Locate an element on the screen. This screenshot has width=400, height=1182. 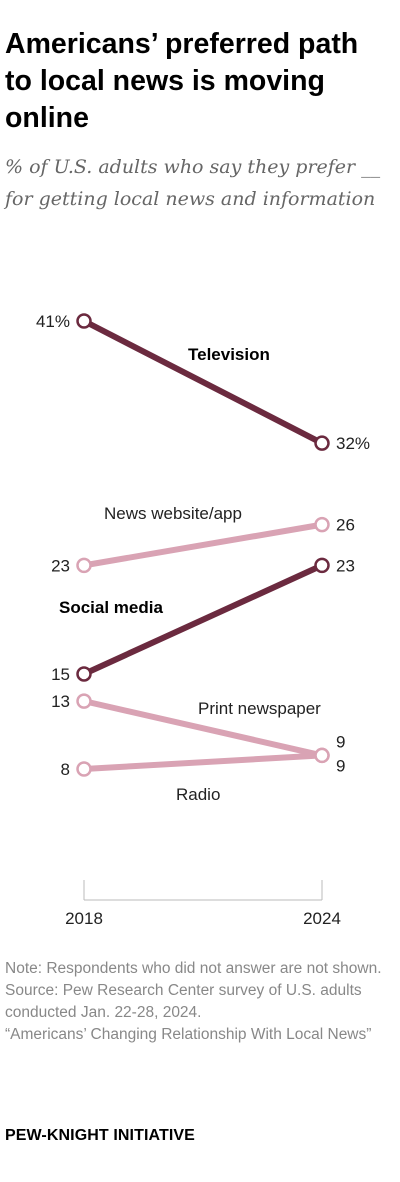
series-label-radio: Radio is located at coordinates (198, 794).